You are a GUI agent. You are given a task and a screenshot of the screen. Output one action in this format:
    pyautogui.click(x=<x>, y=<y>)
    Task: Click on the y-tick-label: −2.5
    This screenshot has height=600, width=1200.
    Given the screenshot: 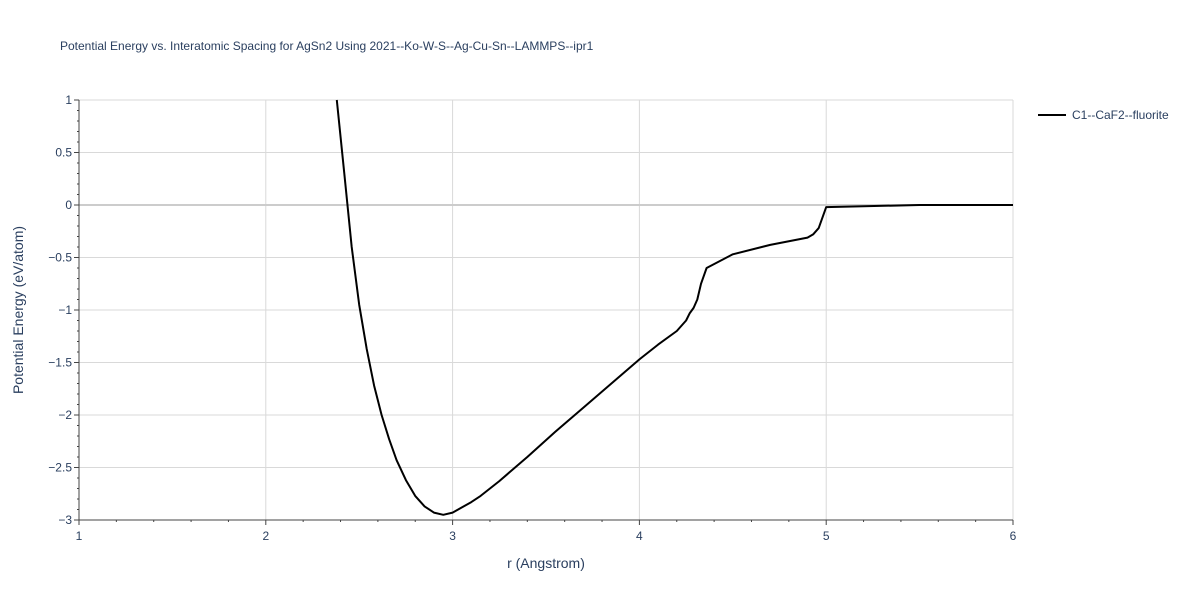 What is the action you would take?
    pyautogui.click(x=60, y=468)
    